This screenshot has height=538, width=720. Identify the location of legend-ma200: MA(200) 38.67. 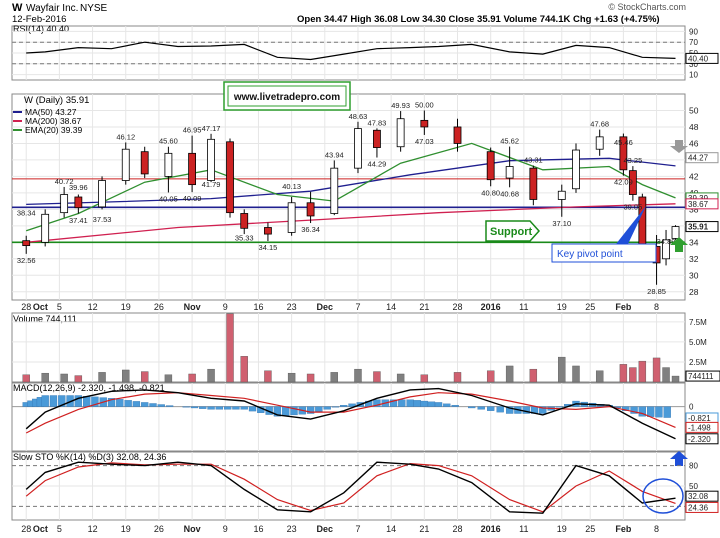
(53, 121).